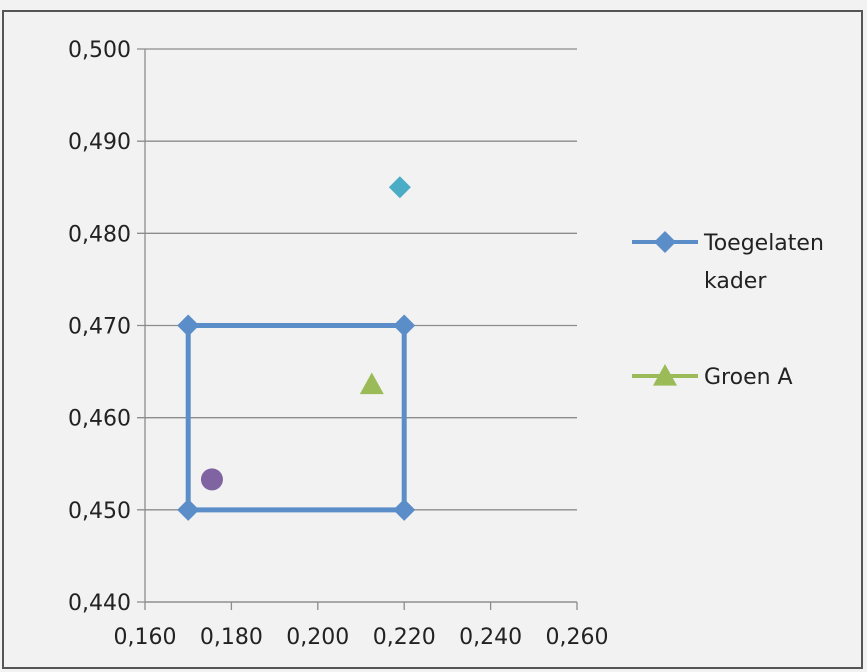 The image size is (867, 672). I want to click on y-tick-label: 0,480, so click(99, 234).